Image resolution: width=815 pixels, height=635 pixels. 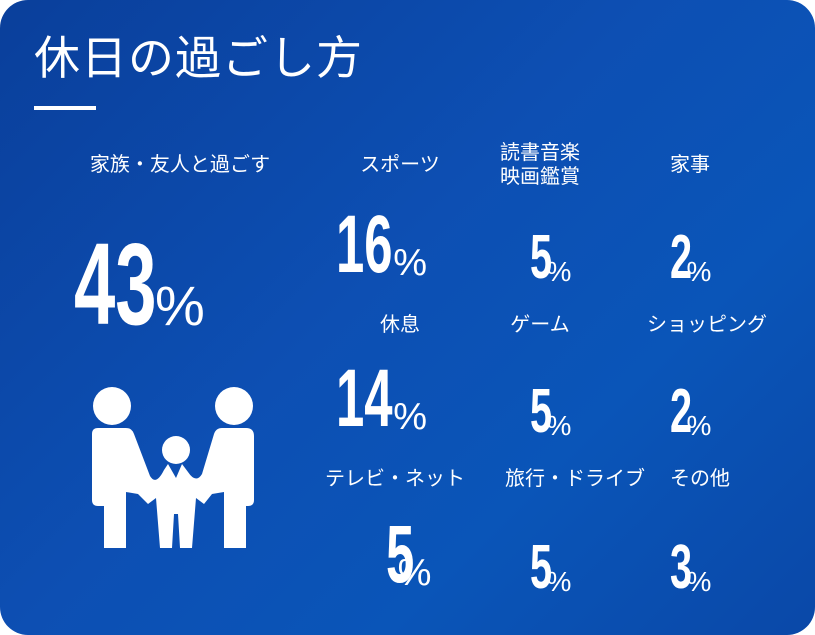 I want to click on item-value: 3%, so click(x=691, y=567).